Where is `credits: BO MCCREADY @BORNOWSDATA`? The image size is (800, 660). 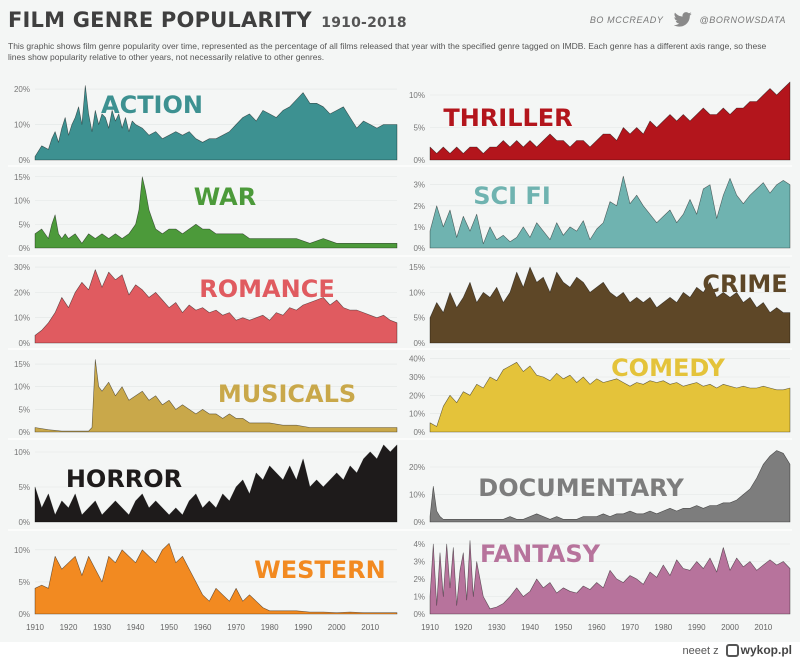
credits: BO MCCREADY @BORNOWSDATA is located at coordinates (688, 19).